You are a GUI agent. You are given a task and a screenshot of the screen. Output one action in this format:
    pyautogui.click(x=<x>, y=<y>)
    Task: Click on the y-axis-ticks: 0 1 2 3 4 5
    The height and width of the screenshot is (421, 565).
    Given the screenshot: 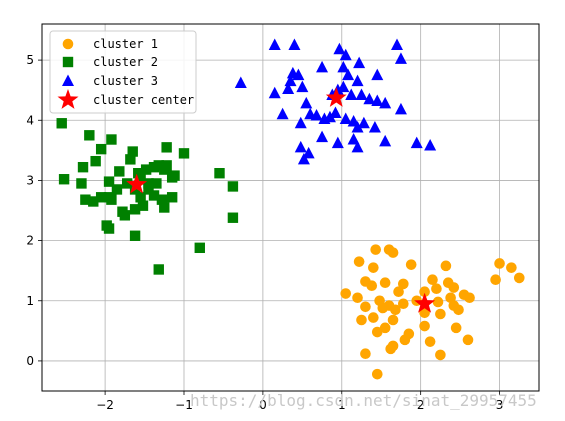 What is the action you would take?
    pyautogui.click(x=34, y=210)
    